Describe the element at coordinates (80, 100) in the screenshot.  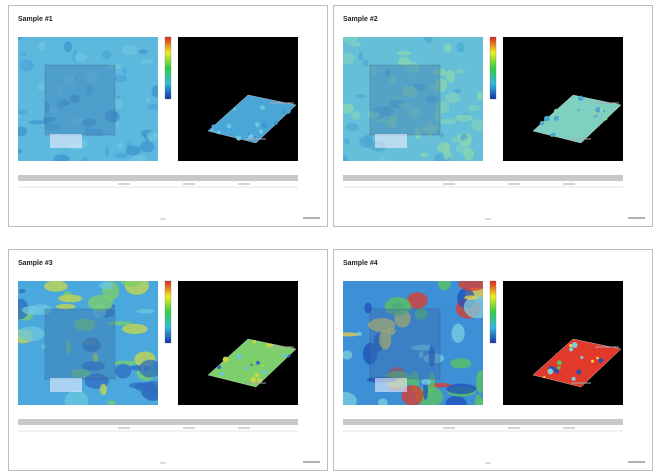
I see `roi-square` at that location.